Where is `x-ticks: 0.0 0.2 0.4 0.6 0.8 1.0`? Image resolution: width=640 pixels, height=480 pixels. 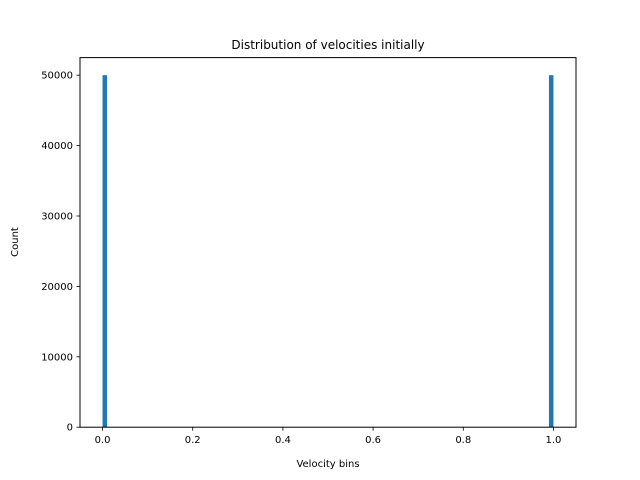
x-ticks: 0.0 0.2 0.4 0.6 0.8 1.0 is located at coordinates (328, 436).